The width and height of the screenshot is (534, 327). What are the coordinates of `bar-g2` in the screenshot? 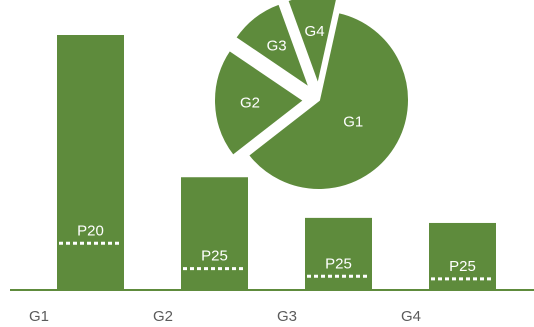 It's located at (214, 233).